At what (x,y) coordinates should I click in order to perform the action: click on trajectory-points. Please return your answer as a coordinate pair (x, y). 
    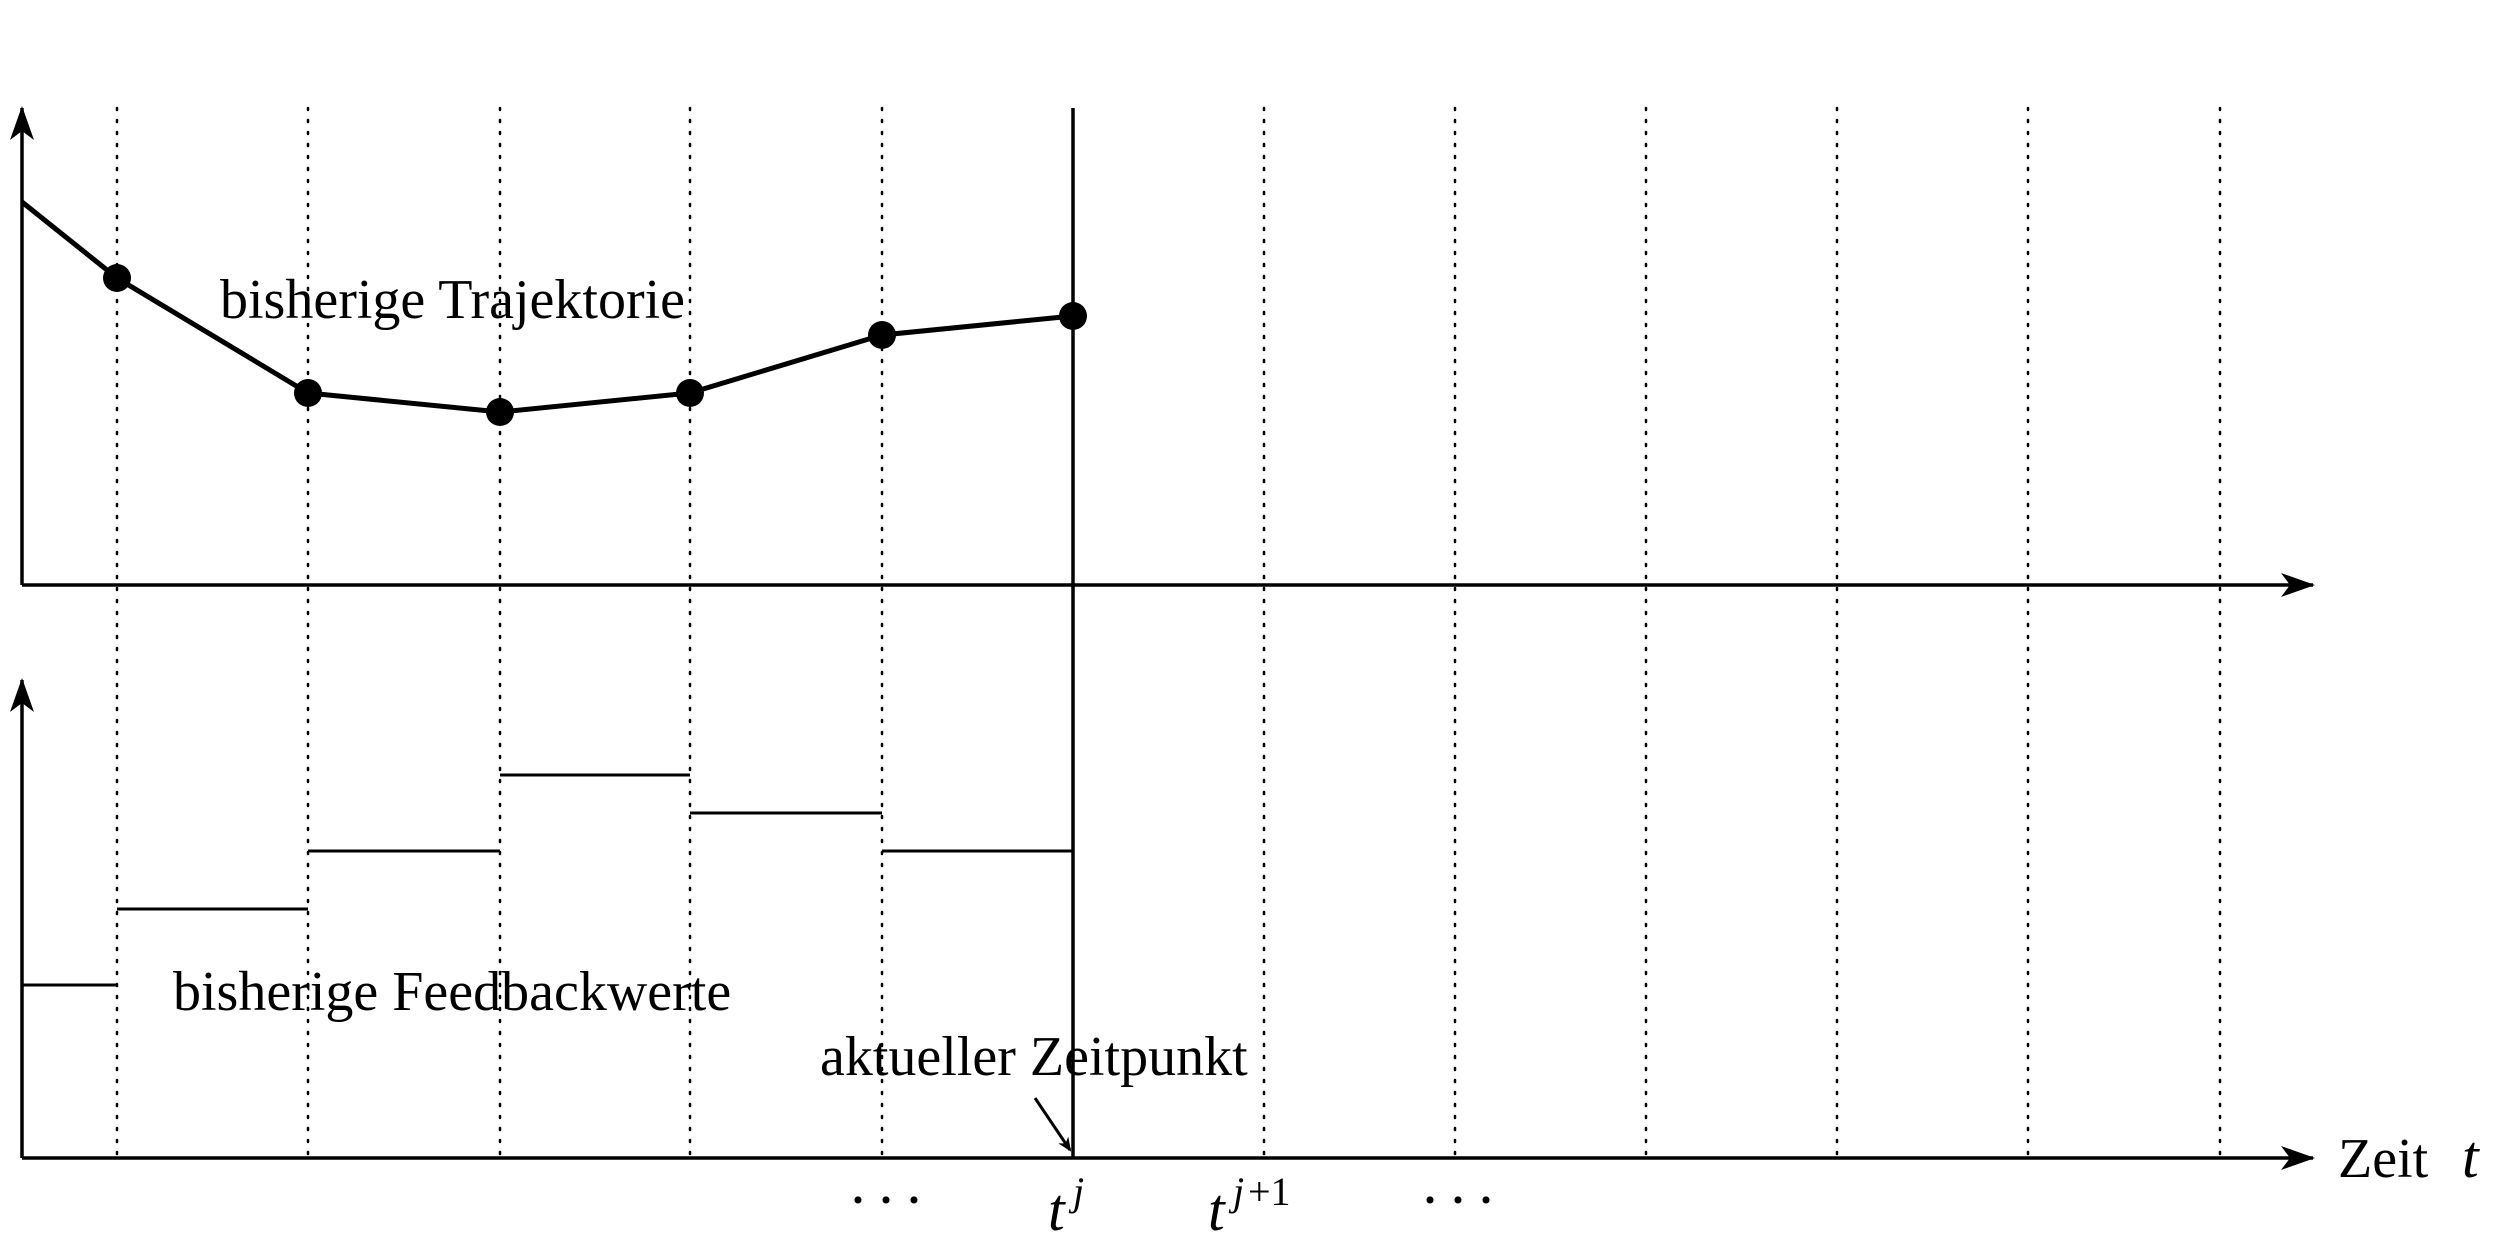
    Looking at the image, I should click on (595, 345).